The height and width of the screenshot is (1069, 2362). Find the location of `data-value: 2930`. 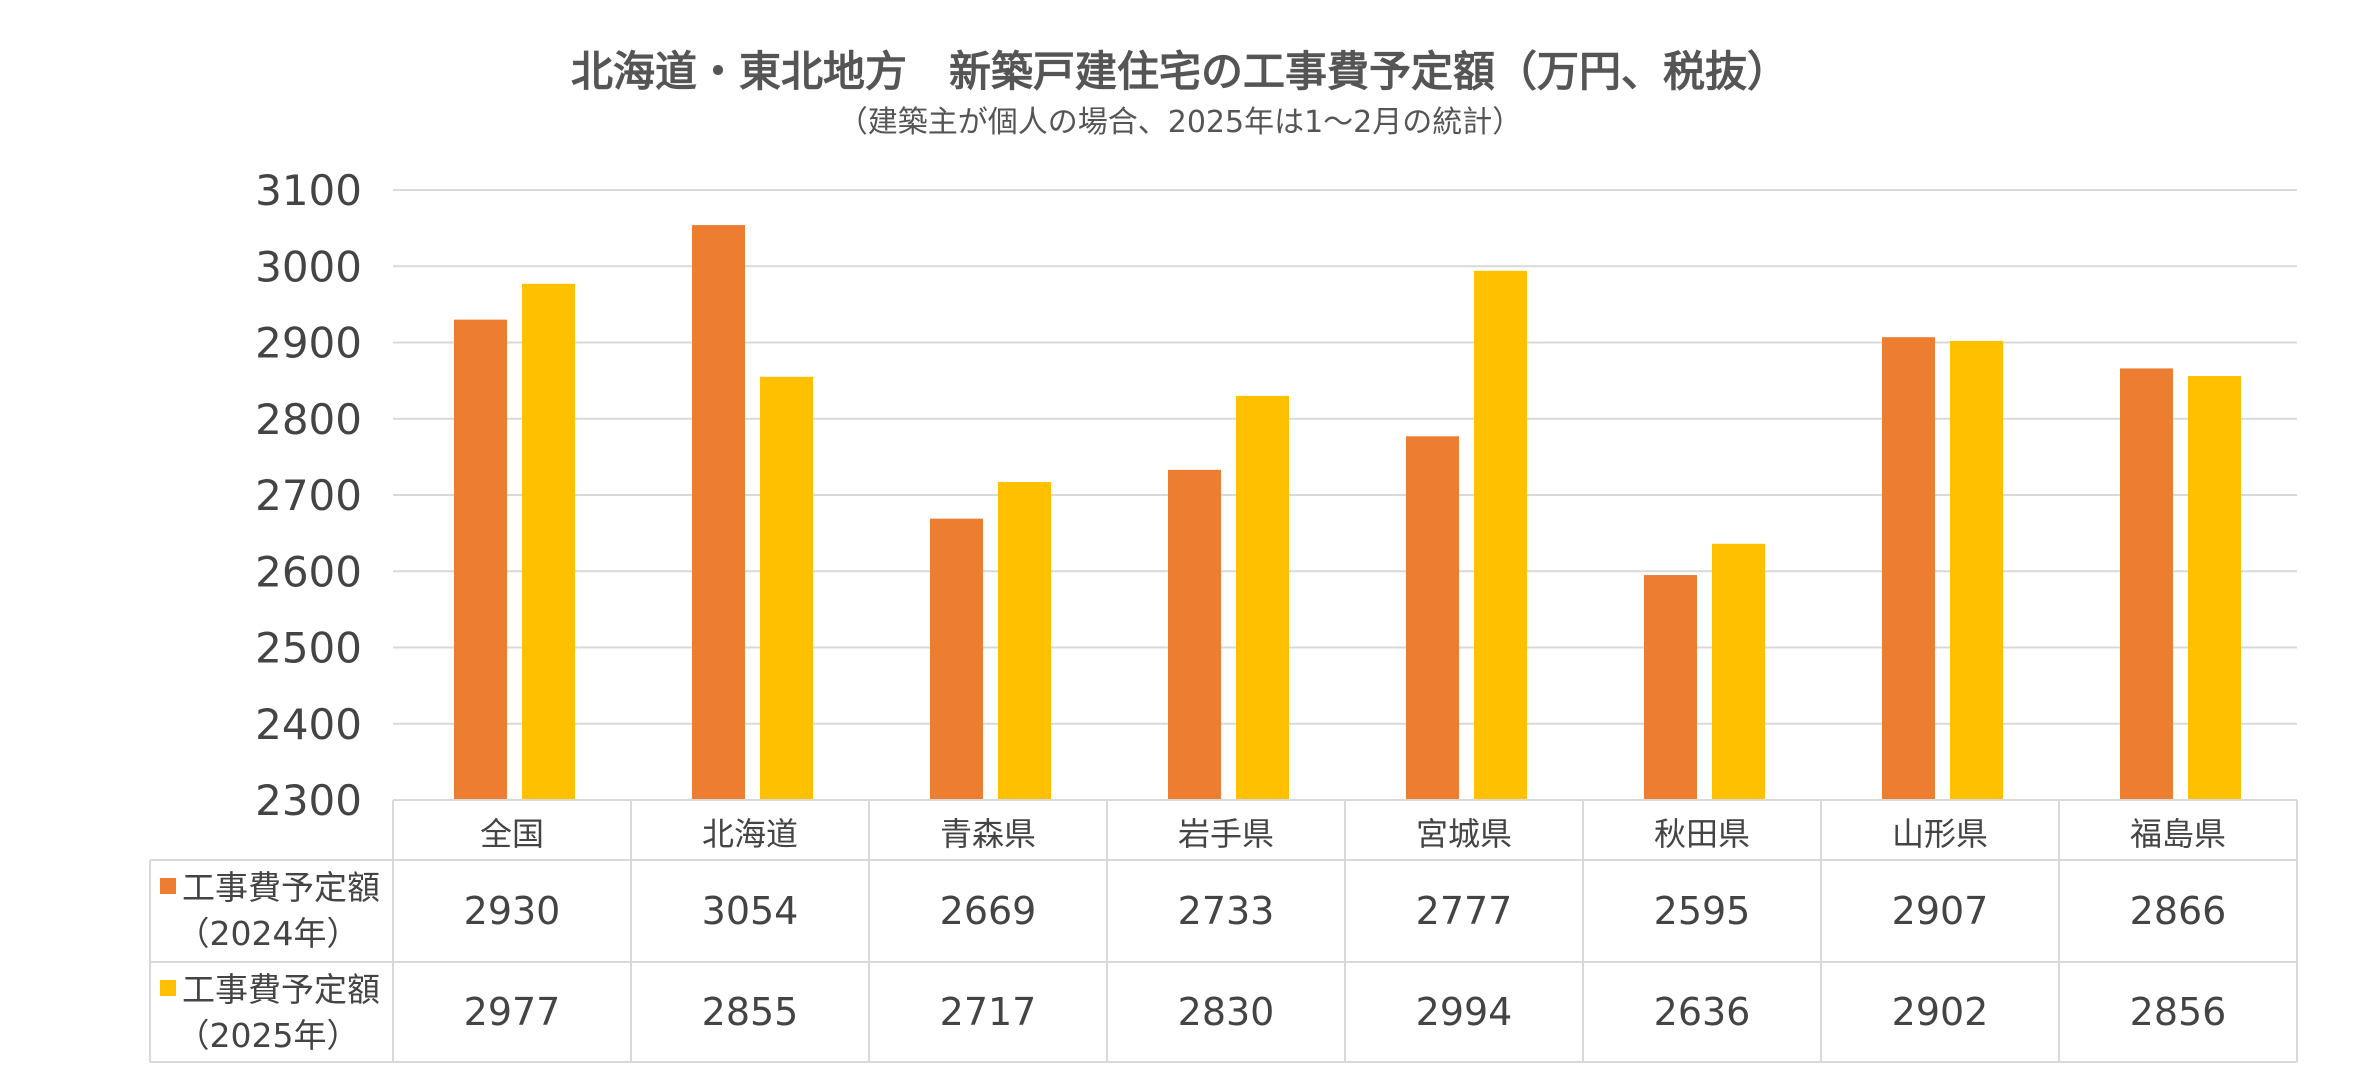

data-value: 2930 is located at coordinates (512, 911).